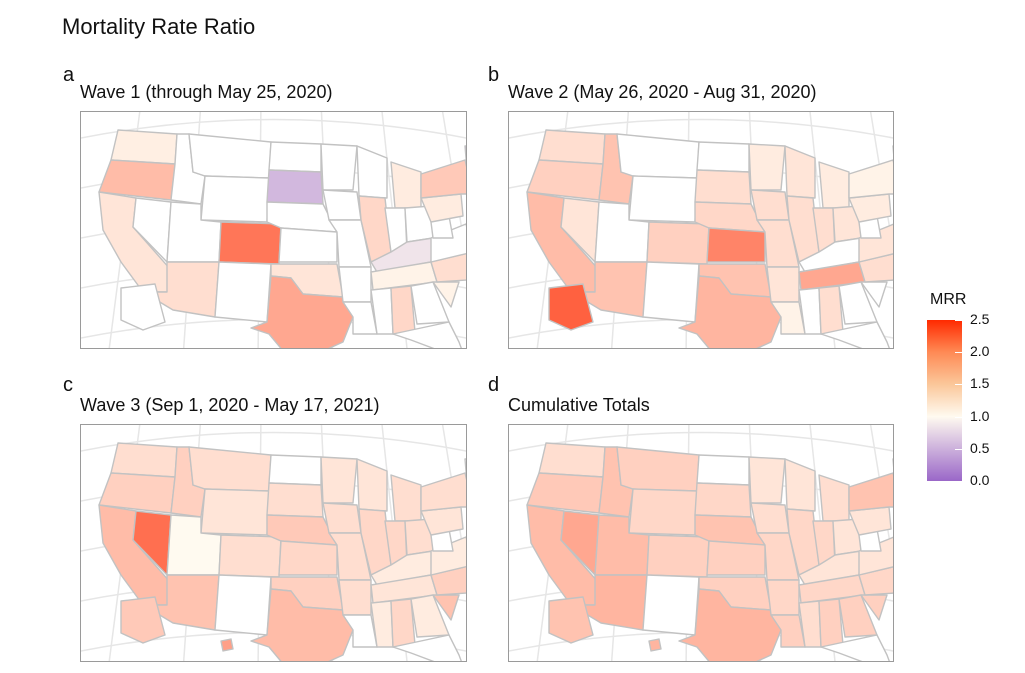 The image size is (1025, 673). What do you see at coordinates (662, 92) in the screenshot?
I see `panel-b-title: Wave 2 (May 26, 2020 - Aug 31, 2020)` at bounding box center [662, 92].